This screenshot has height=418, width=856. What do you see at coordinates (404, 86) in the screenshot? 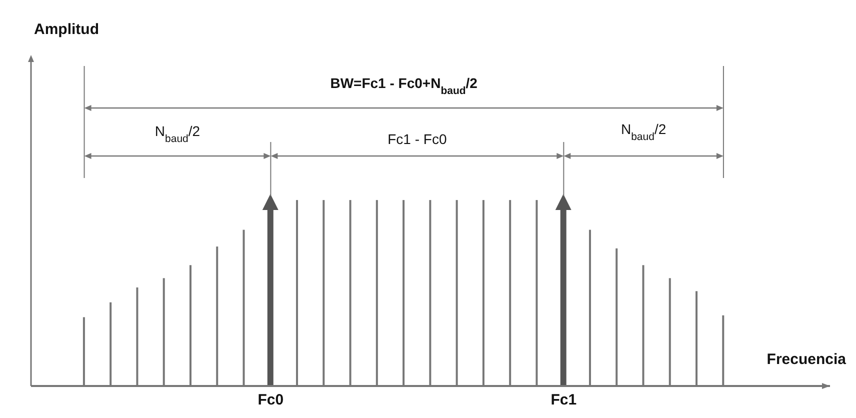
I see `text: BW=Fc1 - Fc0+N$_{baud}$/2` at bounding box center [404, 86].